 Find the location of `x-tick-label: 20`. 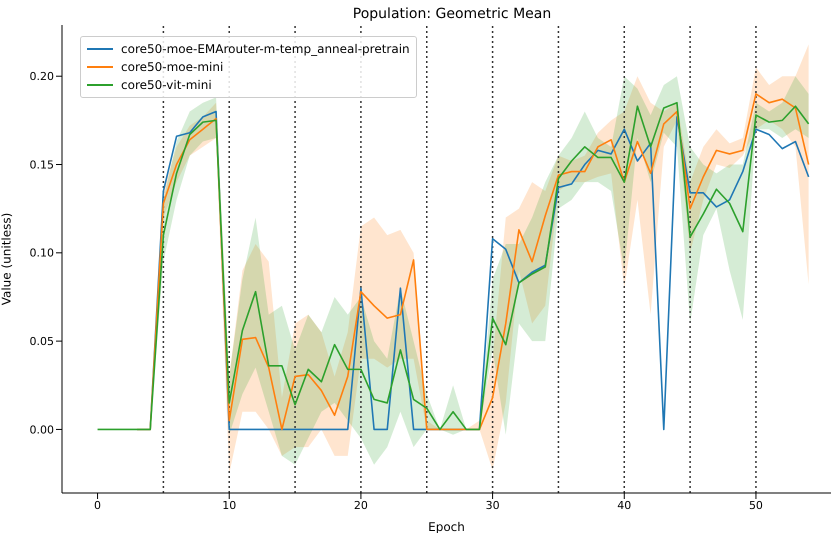

x-tick-label: 20 is located at coordinates (361, 505).